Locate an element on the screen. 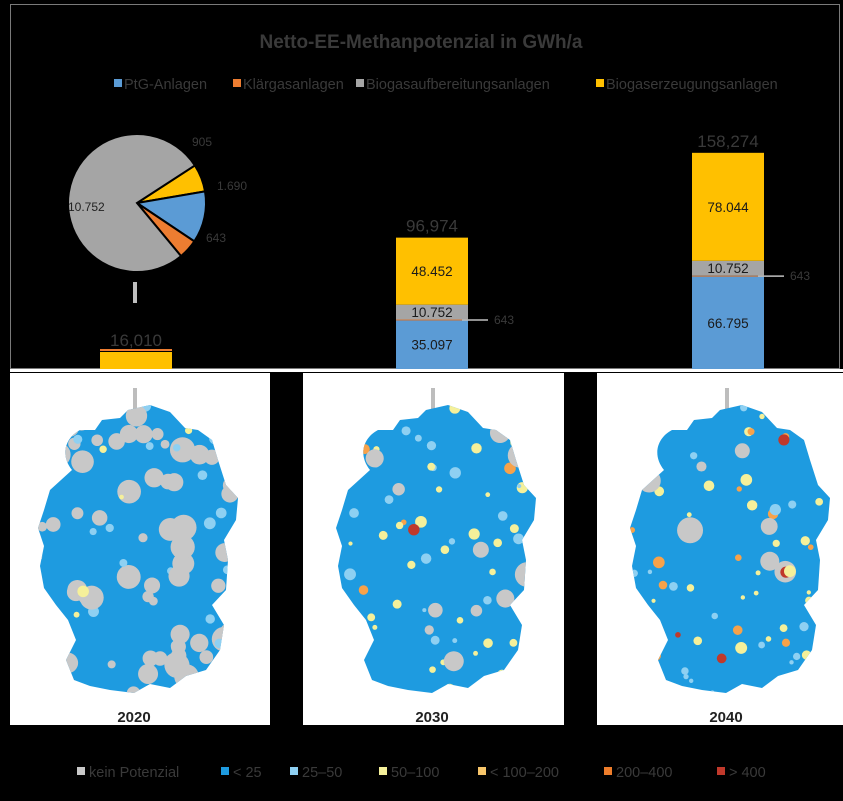 Image resolution: width=843 pixels, height=801 pixels. bar-value-label: 35.097 is located at coordinates (431, 345).